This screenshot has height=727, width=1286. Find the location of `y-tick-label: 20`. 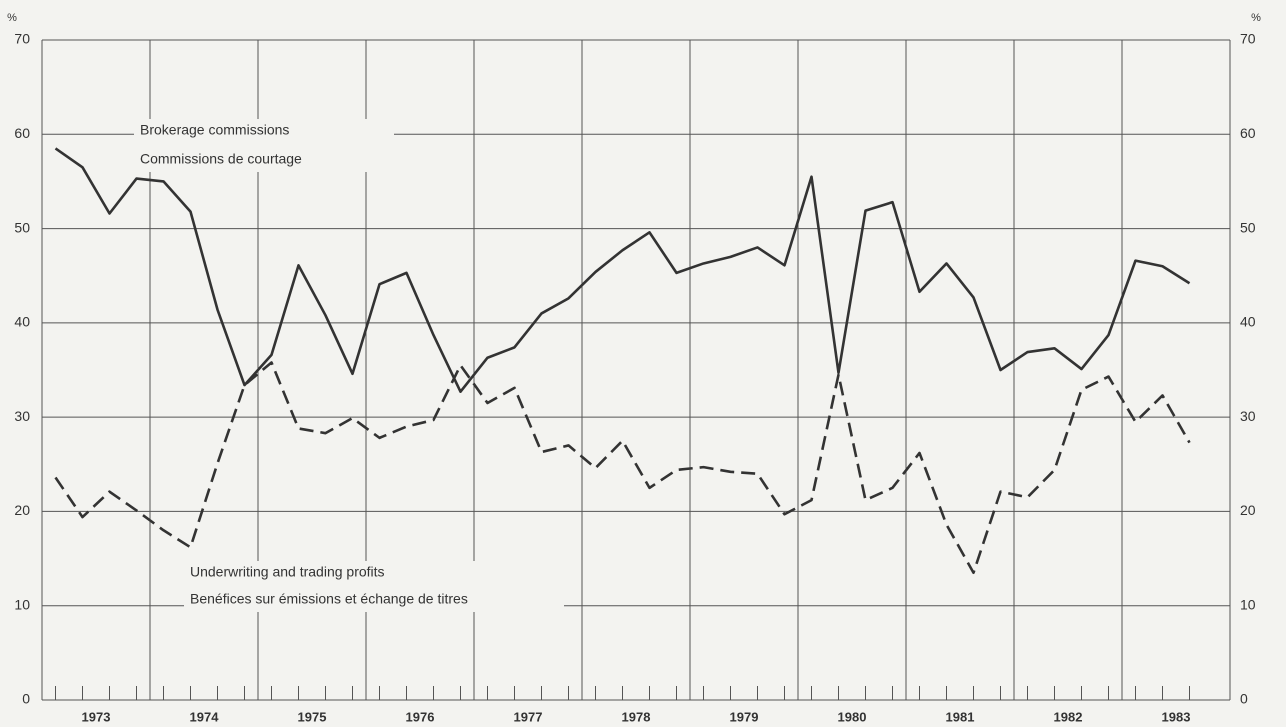

y-tick-label: 20 is located at coordinates (22, 510).